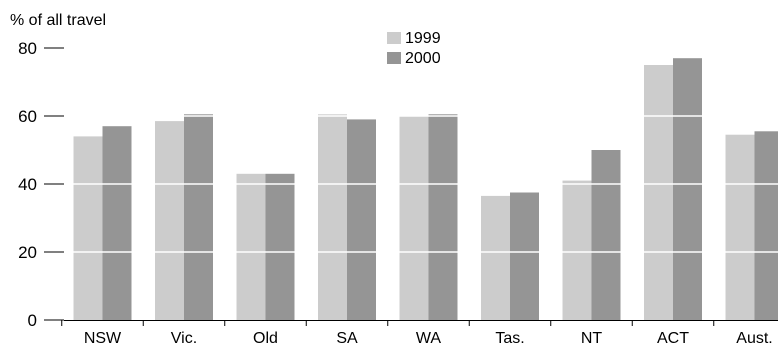 The width and height of the screenshot is (778, 349). I want to click on bar-1999-sa, so click(332, 217).